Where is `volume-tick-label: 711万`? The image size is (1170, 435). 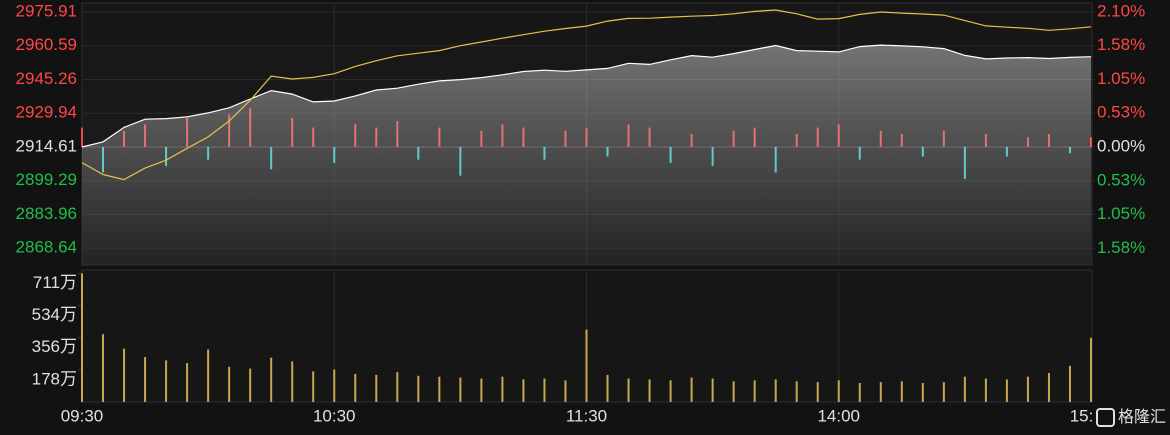 volume-tick-label: 711万 is located at coordinates (55, 282).